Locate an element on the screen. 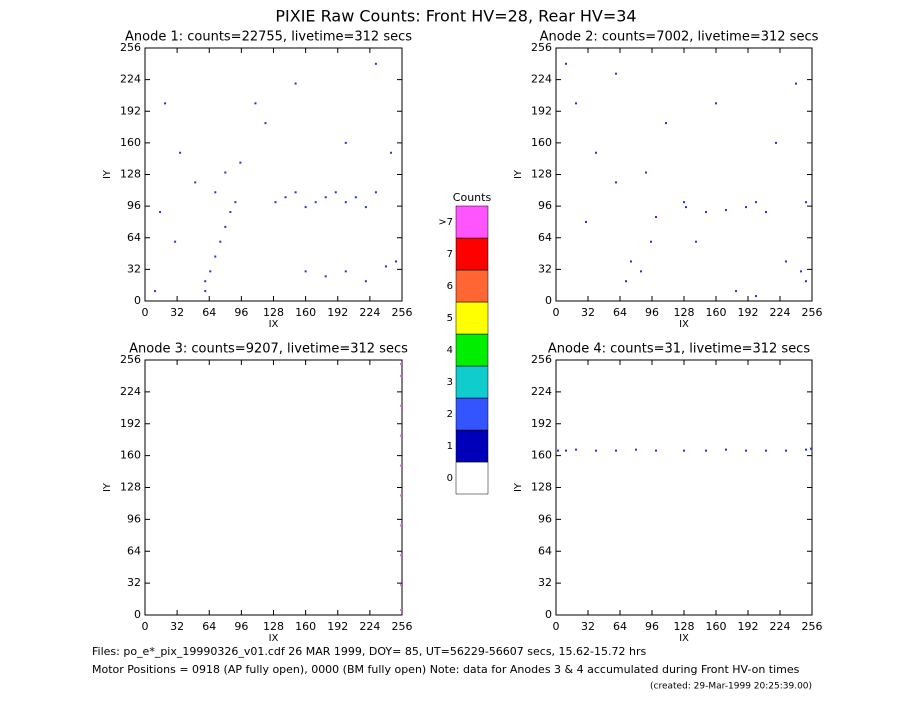 The height and width of the screenshot is (705, 913). x-tick-label: 192 is located at coordinates (337, 312).